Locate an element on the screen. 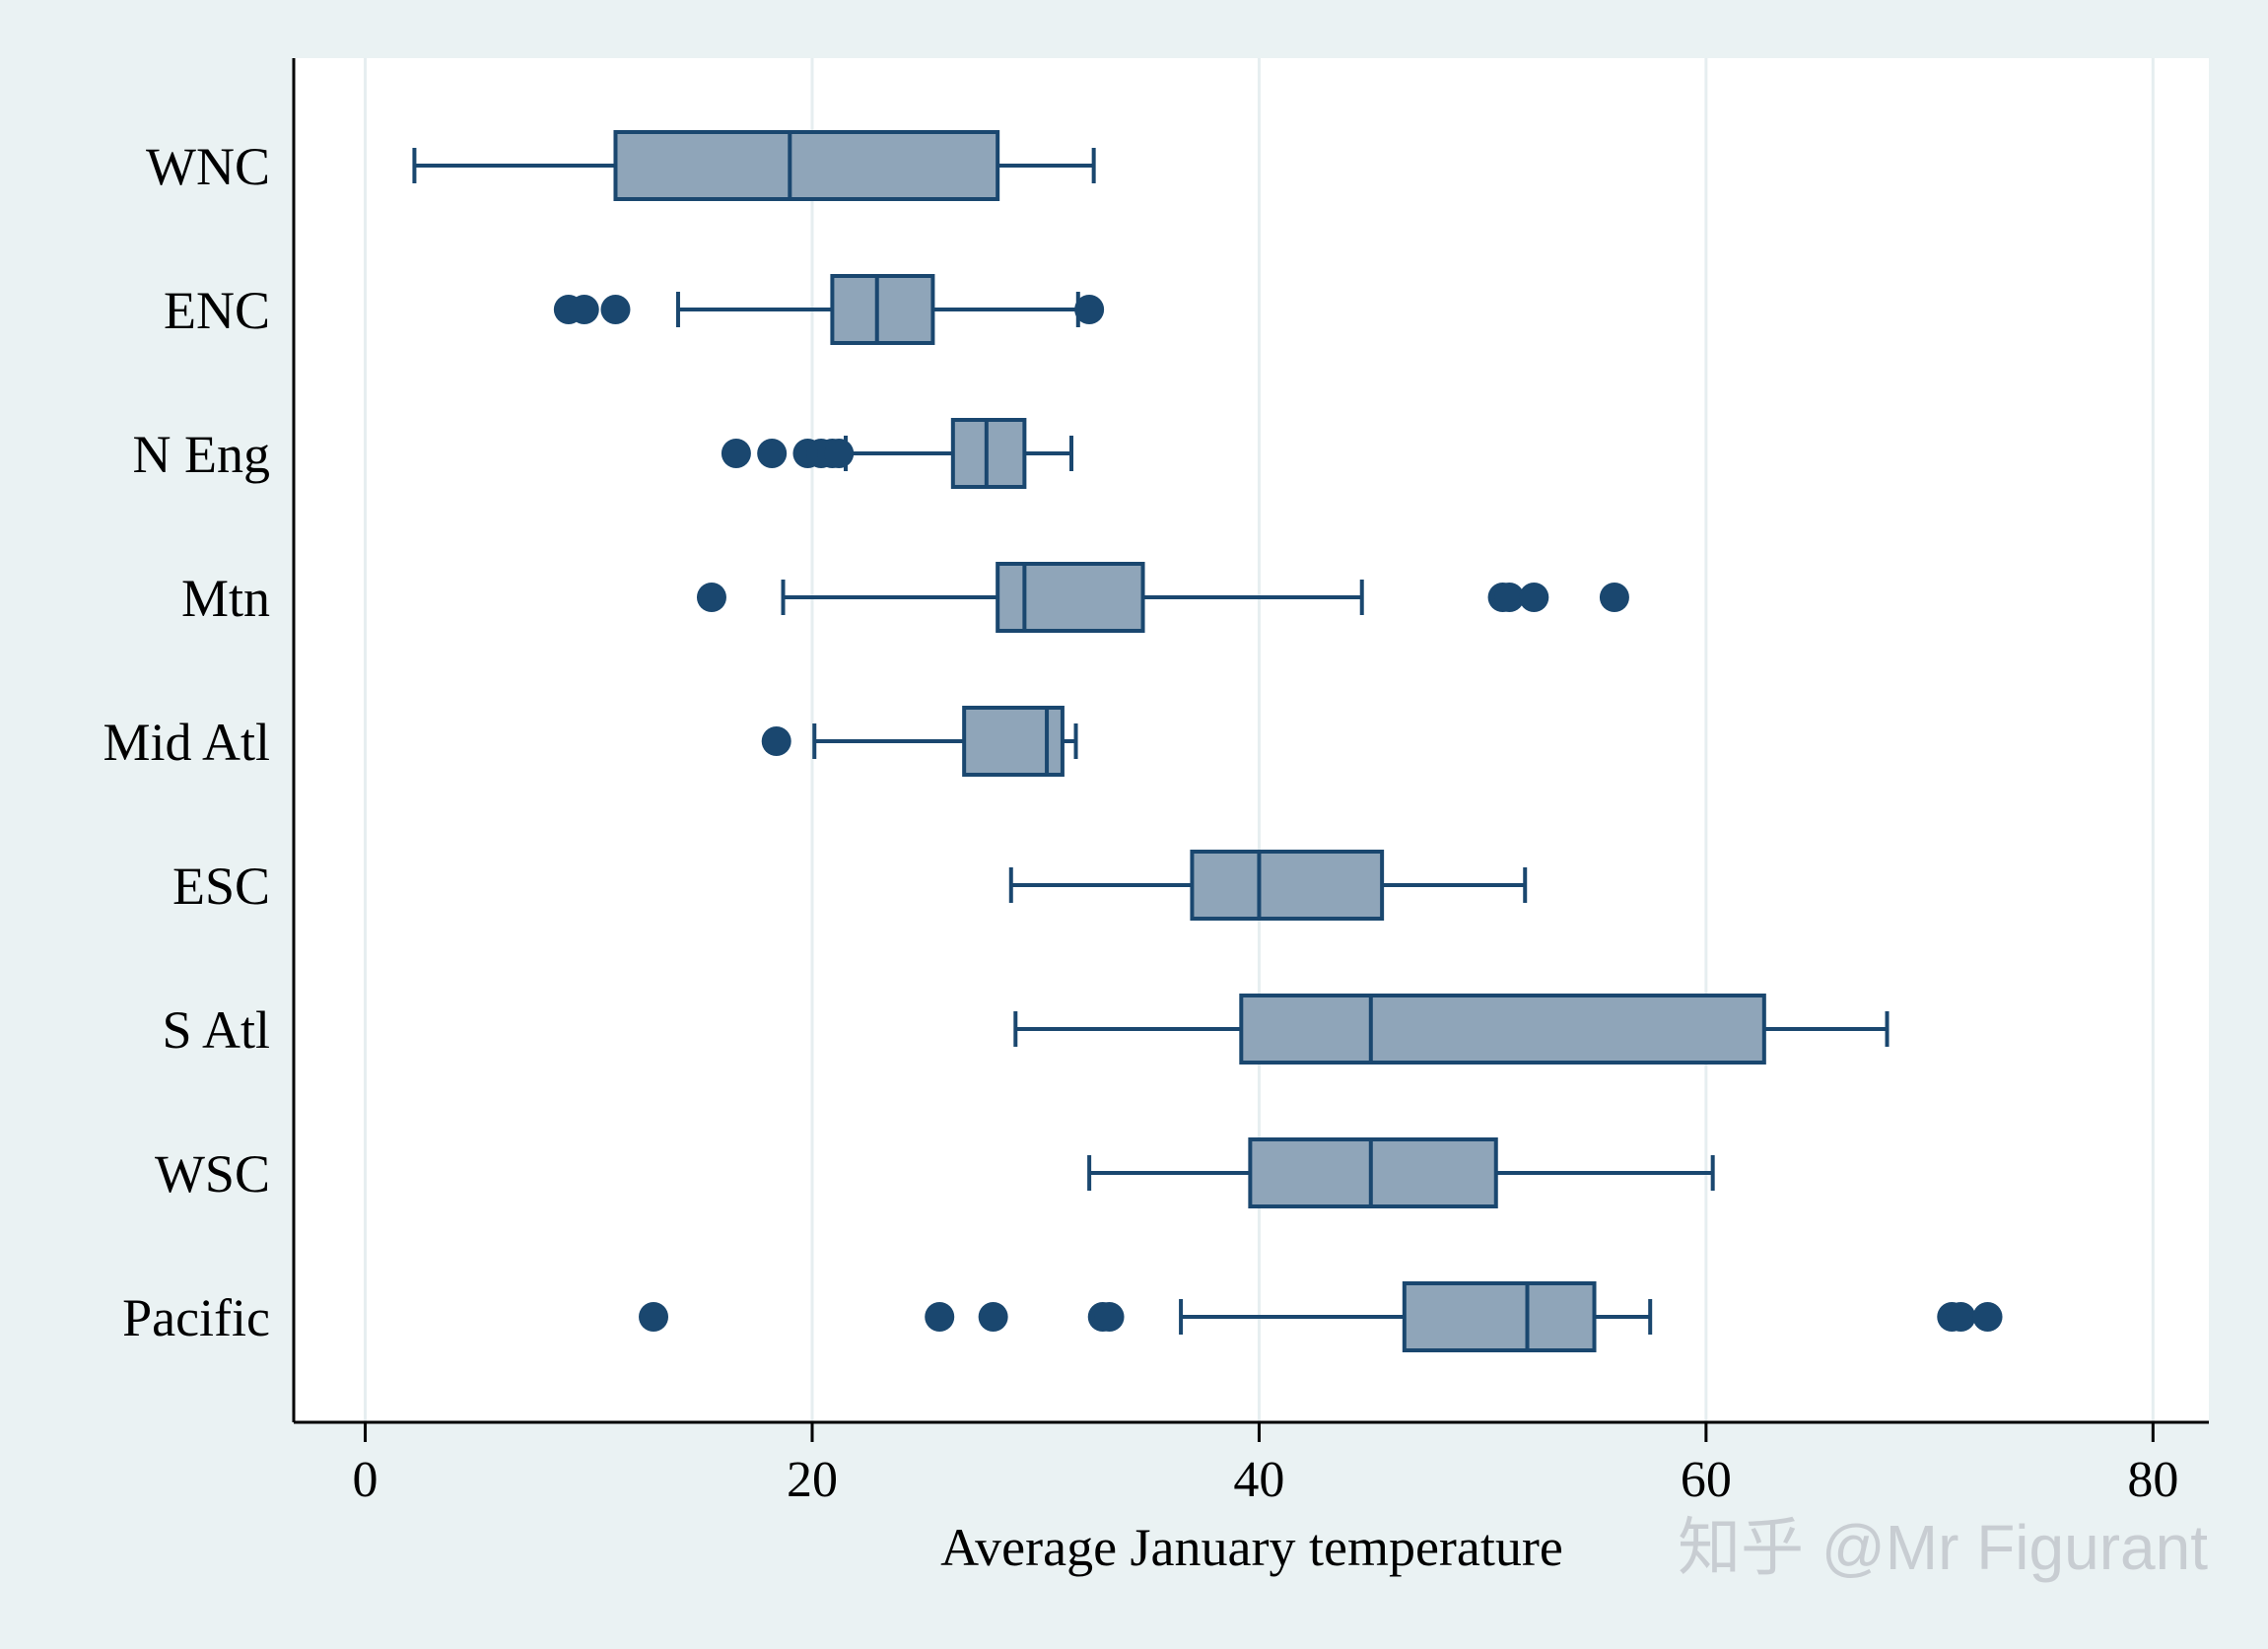 Image resolution: width=2268 pixels, height=1649 pixels. box-group-wnc is located at coordinates (754, 165).